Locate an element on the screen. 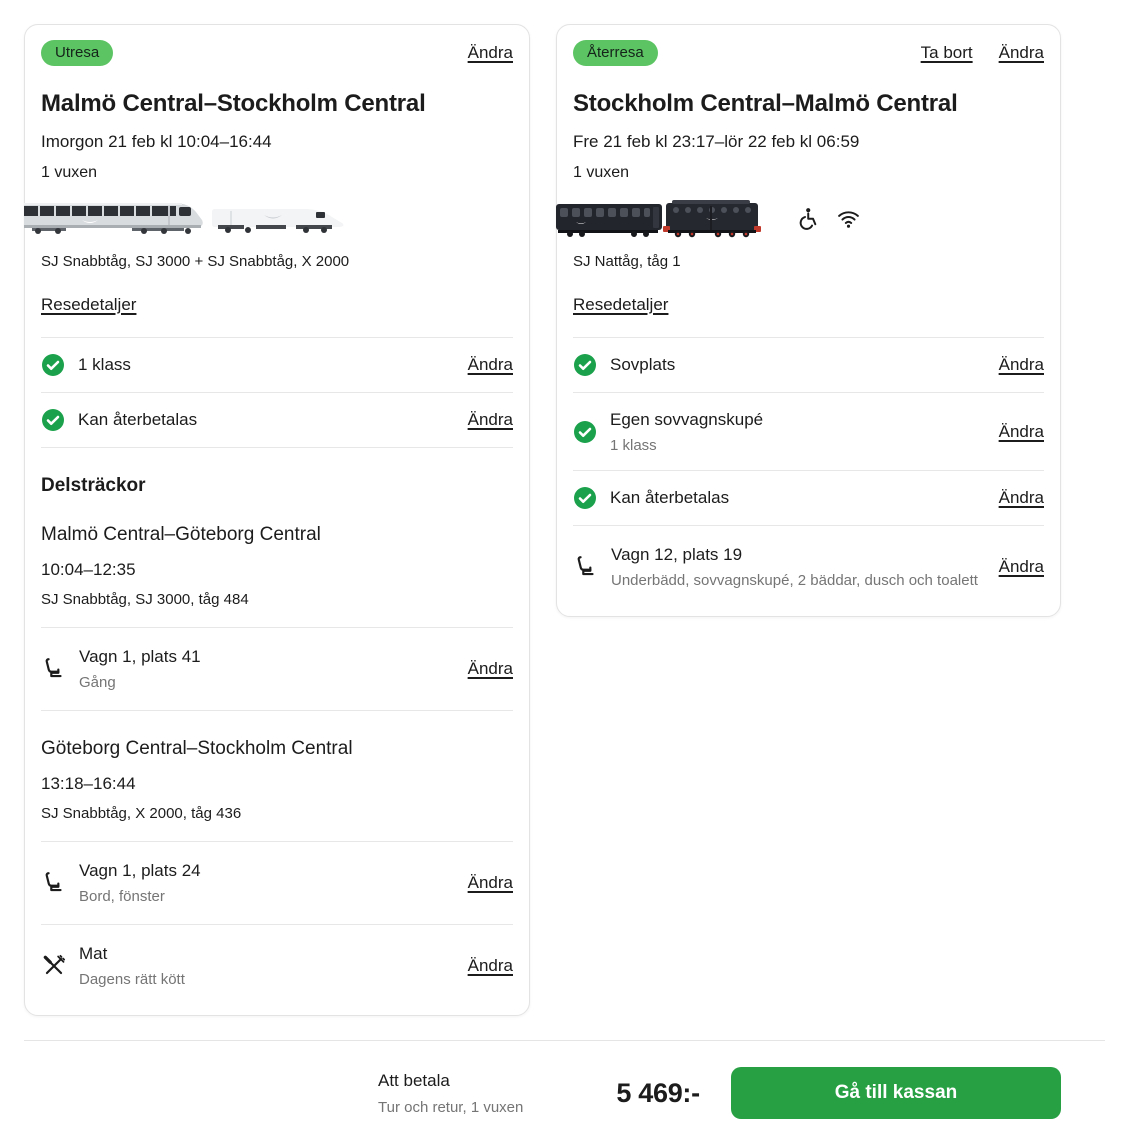 The image size is (1129, 1143). return-change-link: Ändra is located at coordinates (1021, 52).